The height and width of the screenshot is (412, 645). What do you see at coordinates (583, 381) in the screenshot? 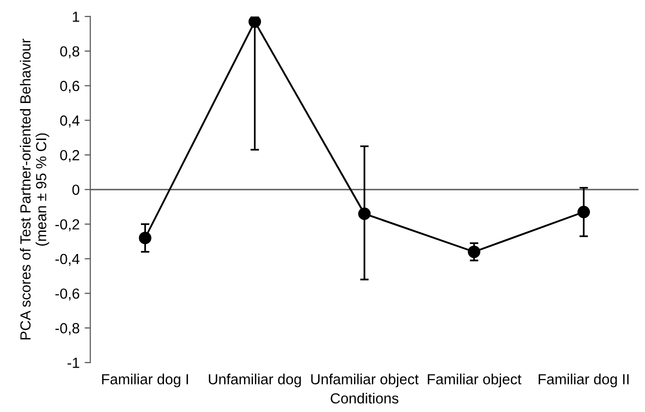
I see `x-tick-label: Familiar dog II` at bounding box center [583, 381].